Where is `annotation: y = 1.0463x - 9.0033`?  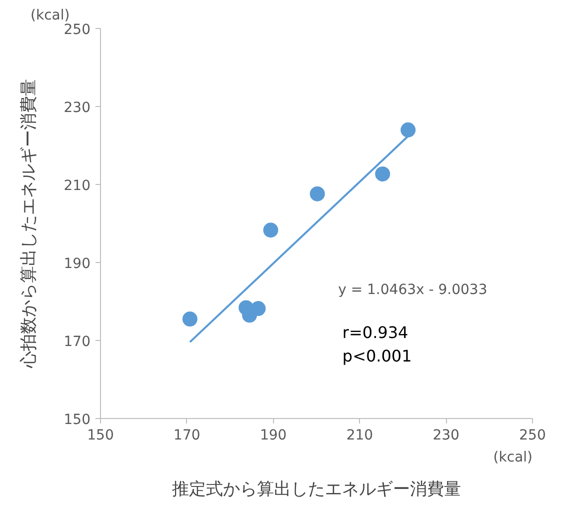 annotation: y = 1.0463x - 9.0033 is located at coordinates (413, 290).